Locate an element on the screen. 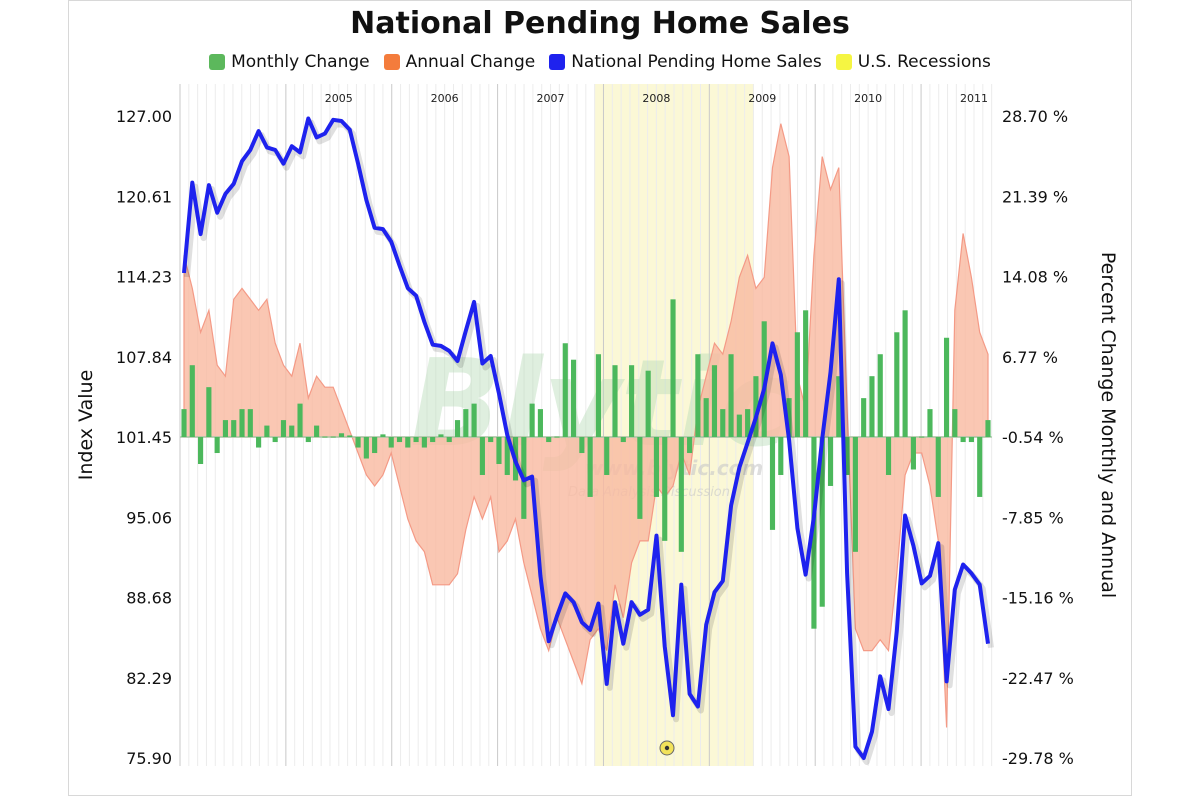  y-right-tick-label: -7.85 % is located at coordinates (1033, 517).